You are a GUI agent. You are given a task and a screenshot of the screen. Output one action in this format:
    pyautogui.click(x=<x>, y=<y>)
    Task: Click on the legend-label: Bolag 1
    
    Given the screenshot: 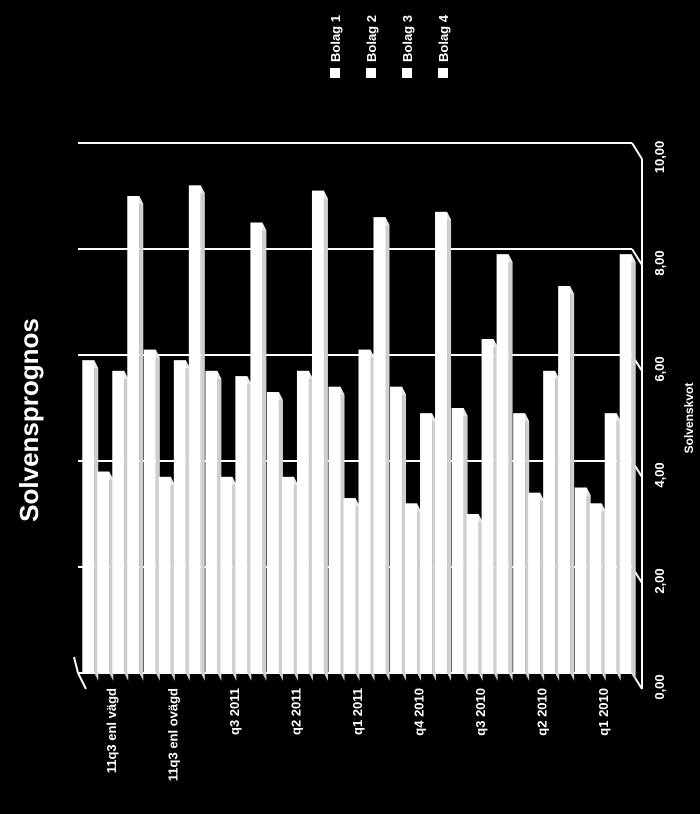 What is the action you would take?
    pyautogui.click(x=335, y=38)
    